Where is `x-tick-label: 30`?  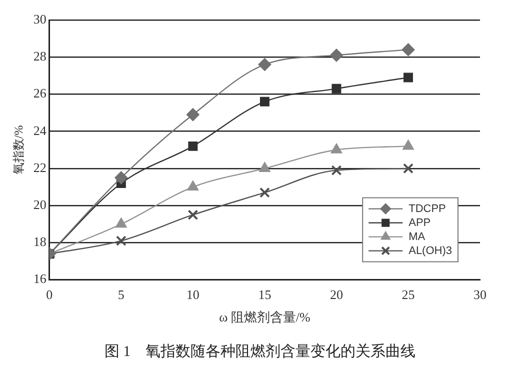
x-tick-label: 30 is located at coordinates (480, 294).